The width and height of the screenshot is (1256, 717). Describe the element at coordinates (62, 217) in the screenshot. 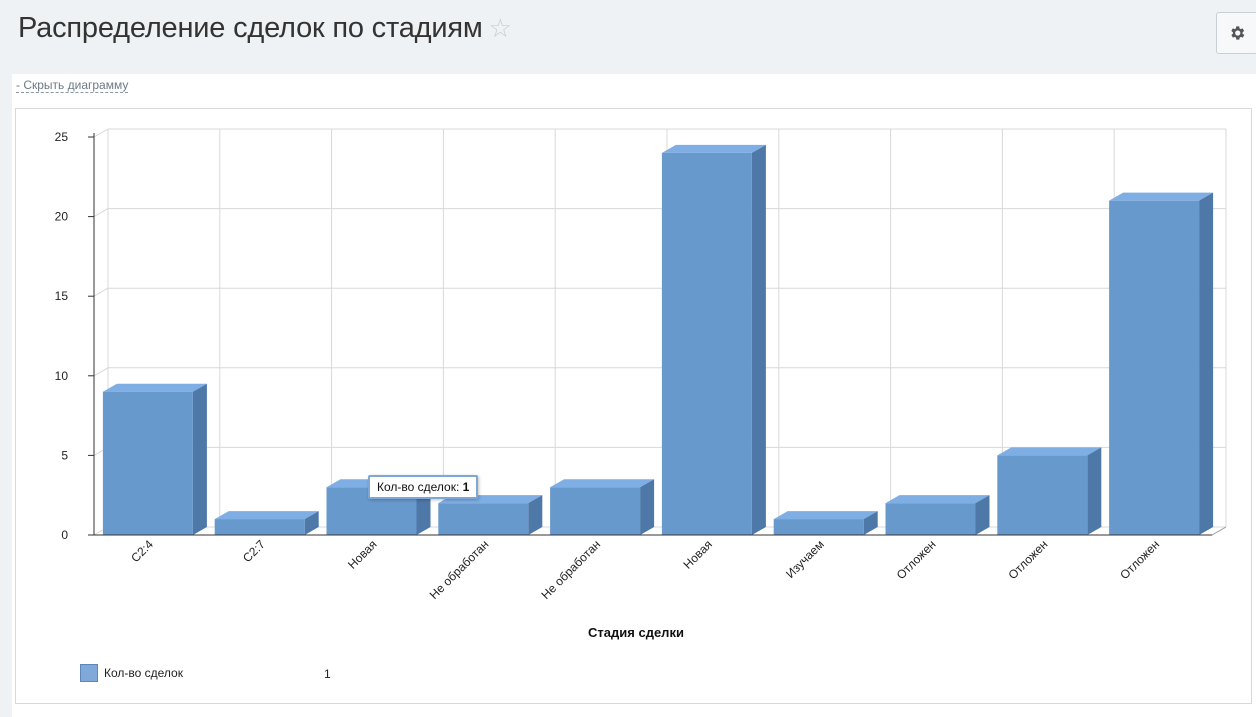

I see `y-tick-label: 20` at that location.